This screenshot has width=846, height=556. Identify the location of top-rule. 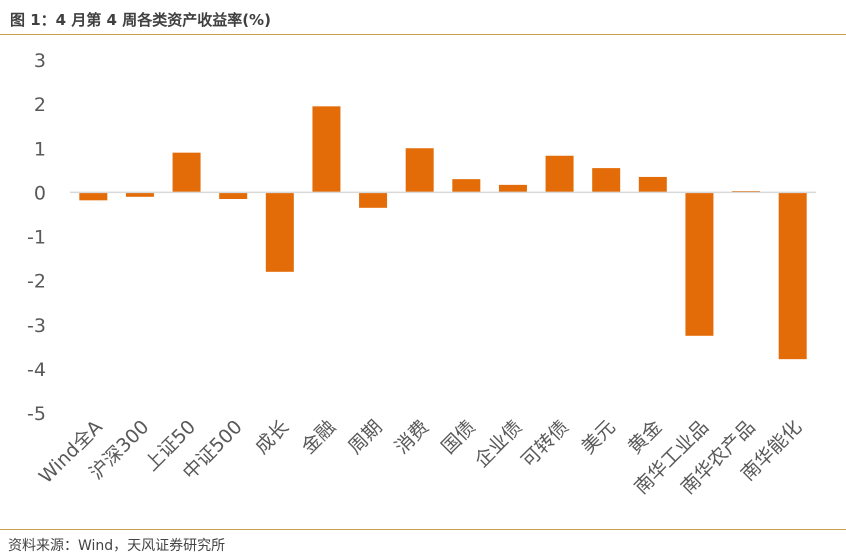
(423, 34).